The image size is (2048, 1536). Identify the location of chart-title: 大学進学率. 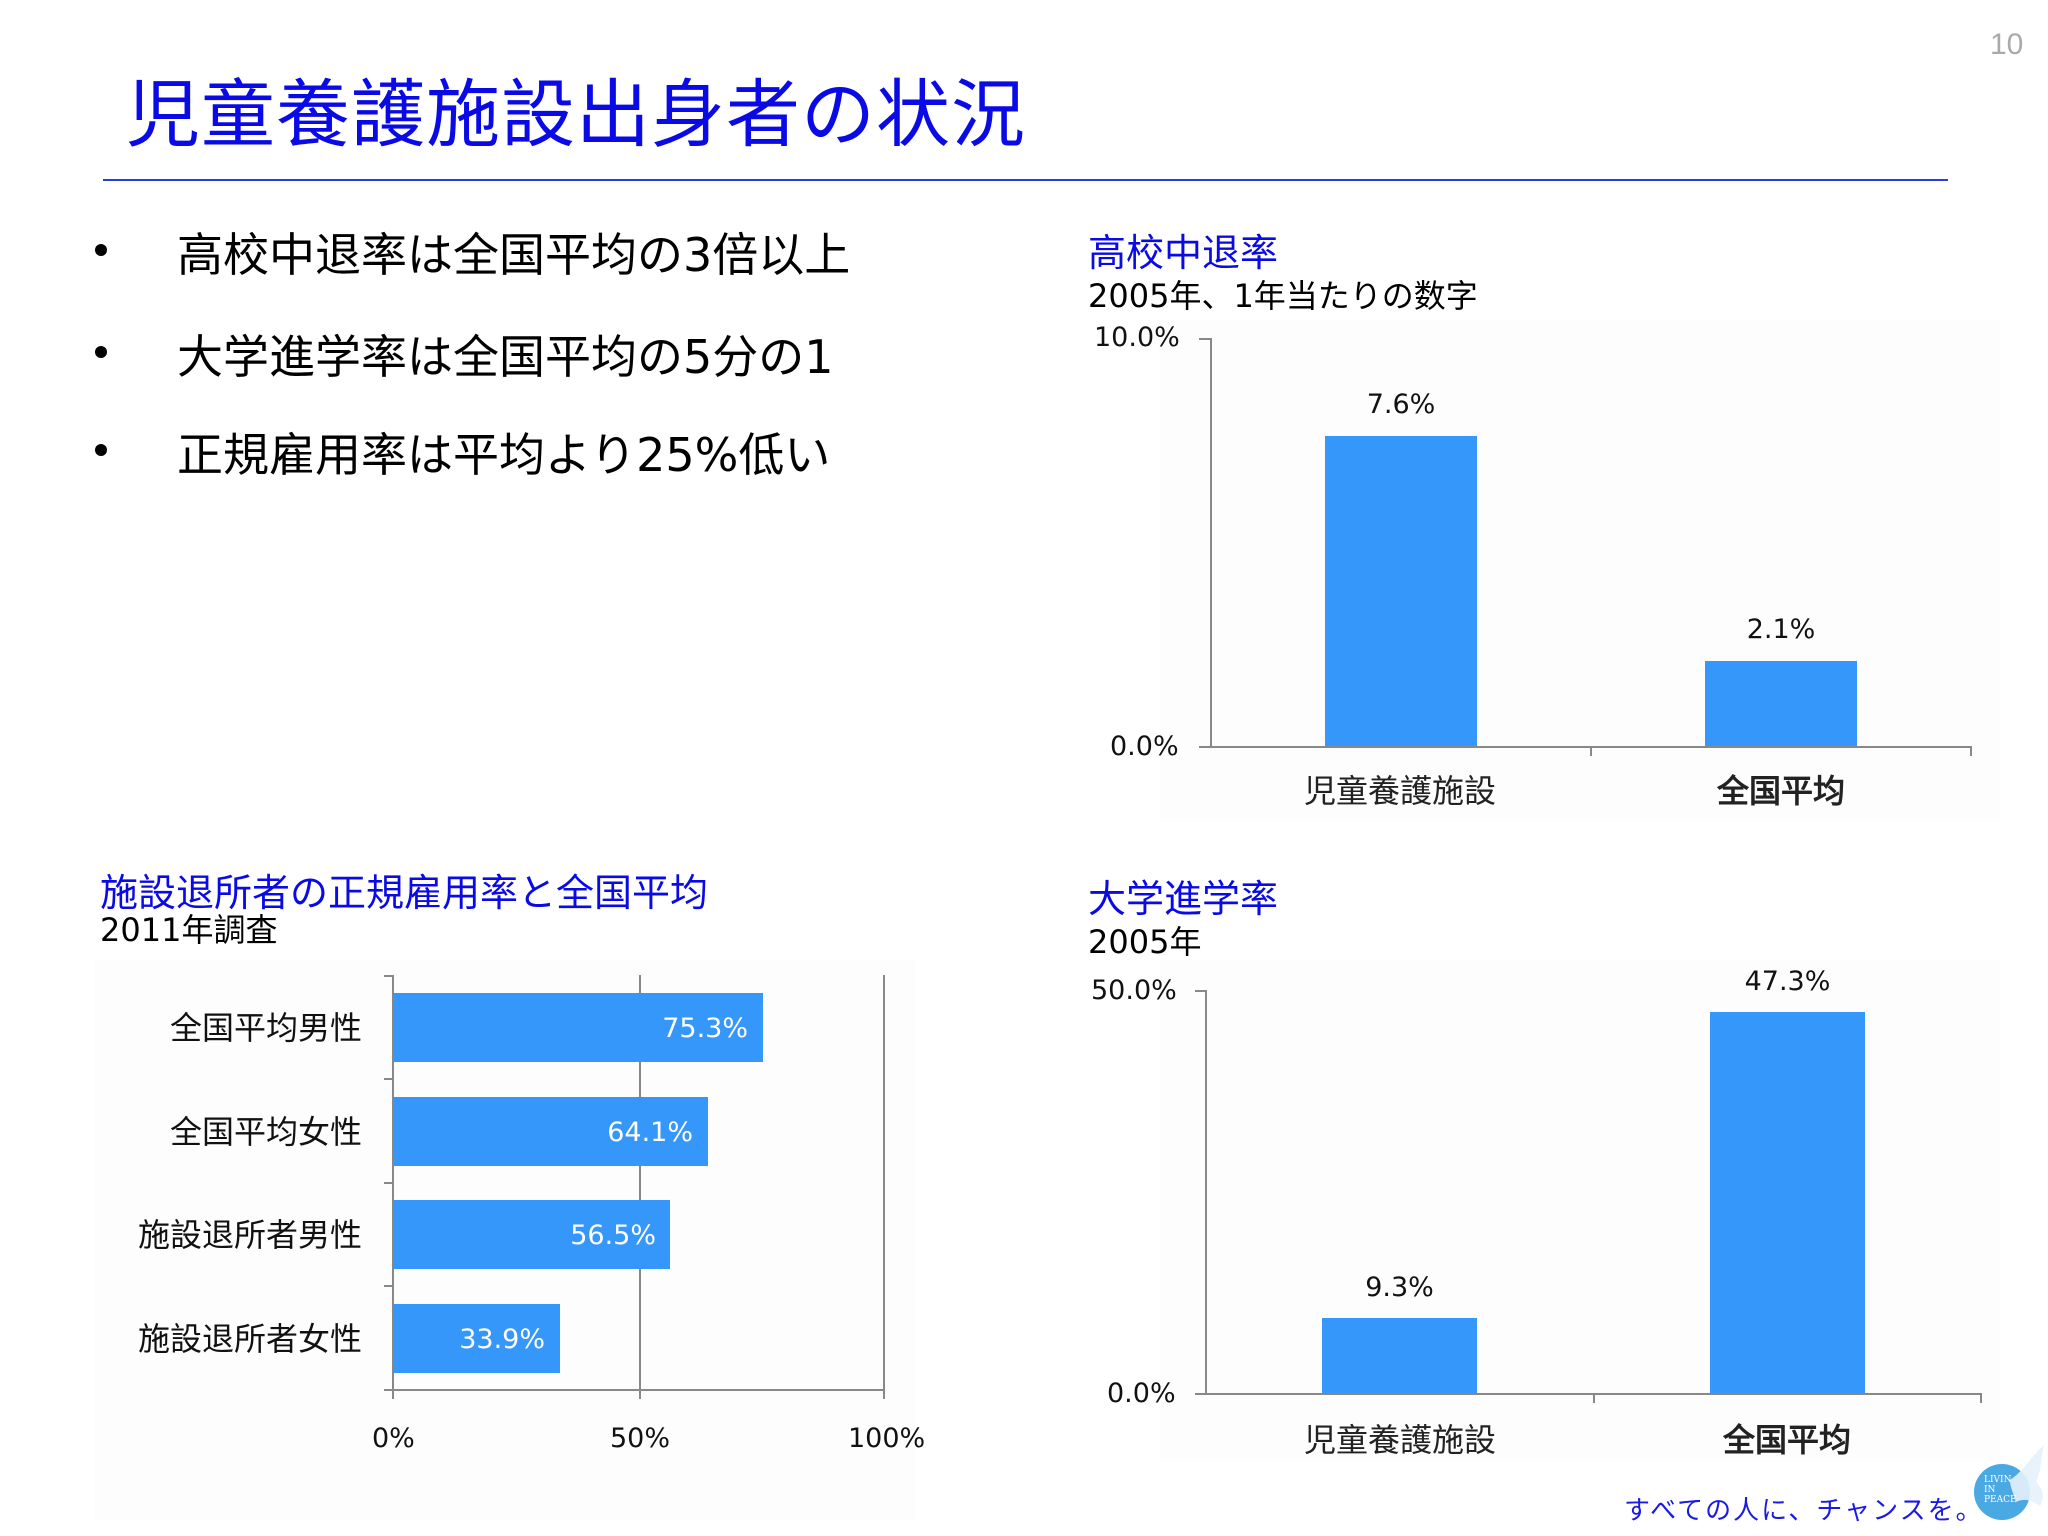
(1183, 899).